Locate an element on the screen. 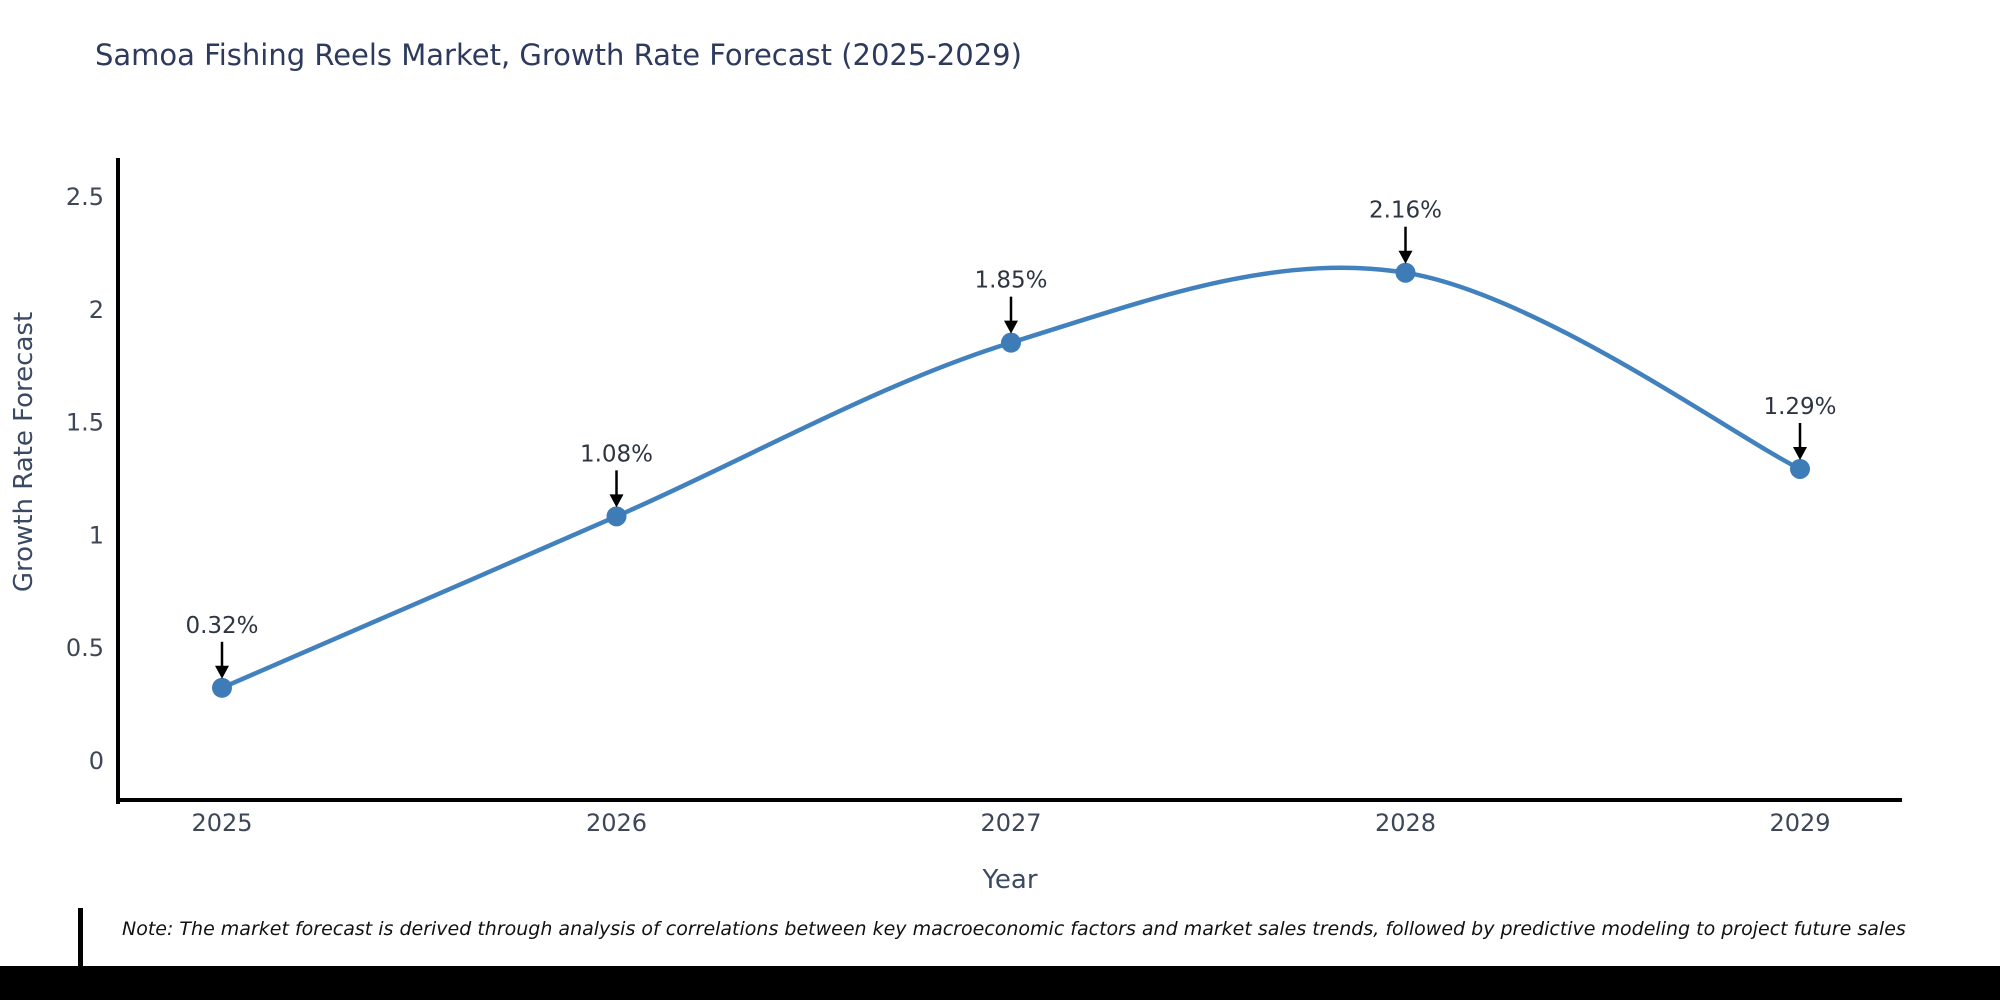 This screenshot has height=1000, width=2000. x-axis-title: Year is located at coordinates (1009, 880).